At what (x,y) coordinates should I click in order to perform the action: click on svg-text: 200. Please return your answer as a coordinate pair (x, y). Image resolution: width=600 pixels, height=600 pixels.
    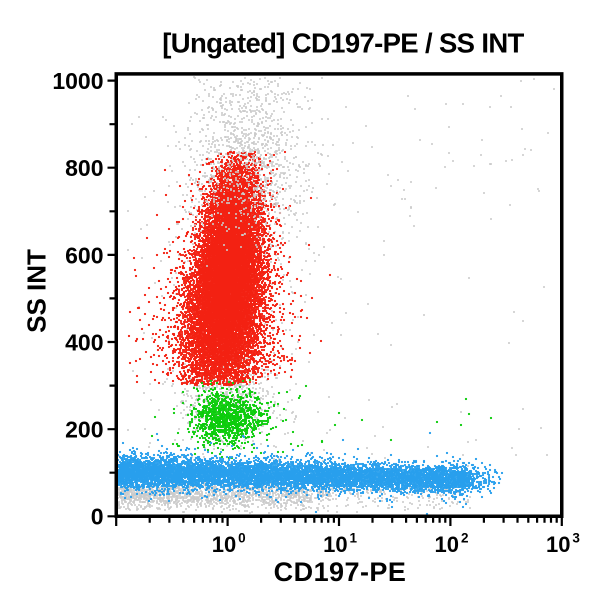
    Looking at the image, I should click on (84, 430).